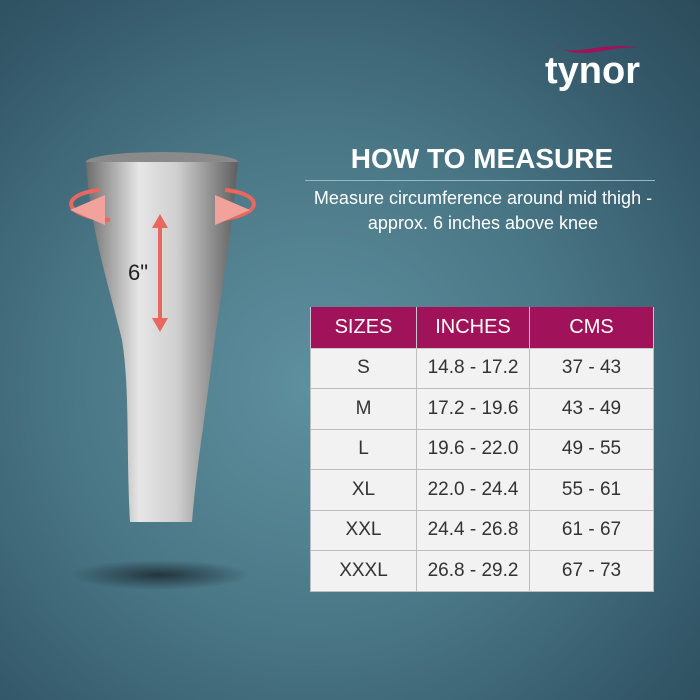  What do you see at coordinates (363, 328) in the screenshot?
I see `header-sizes: SIZES` at bounding box center [363, 328].